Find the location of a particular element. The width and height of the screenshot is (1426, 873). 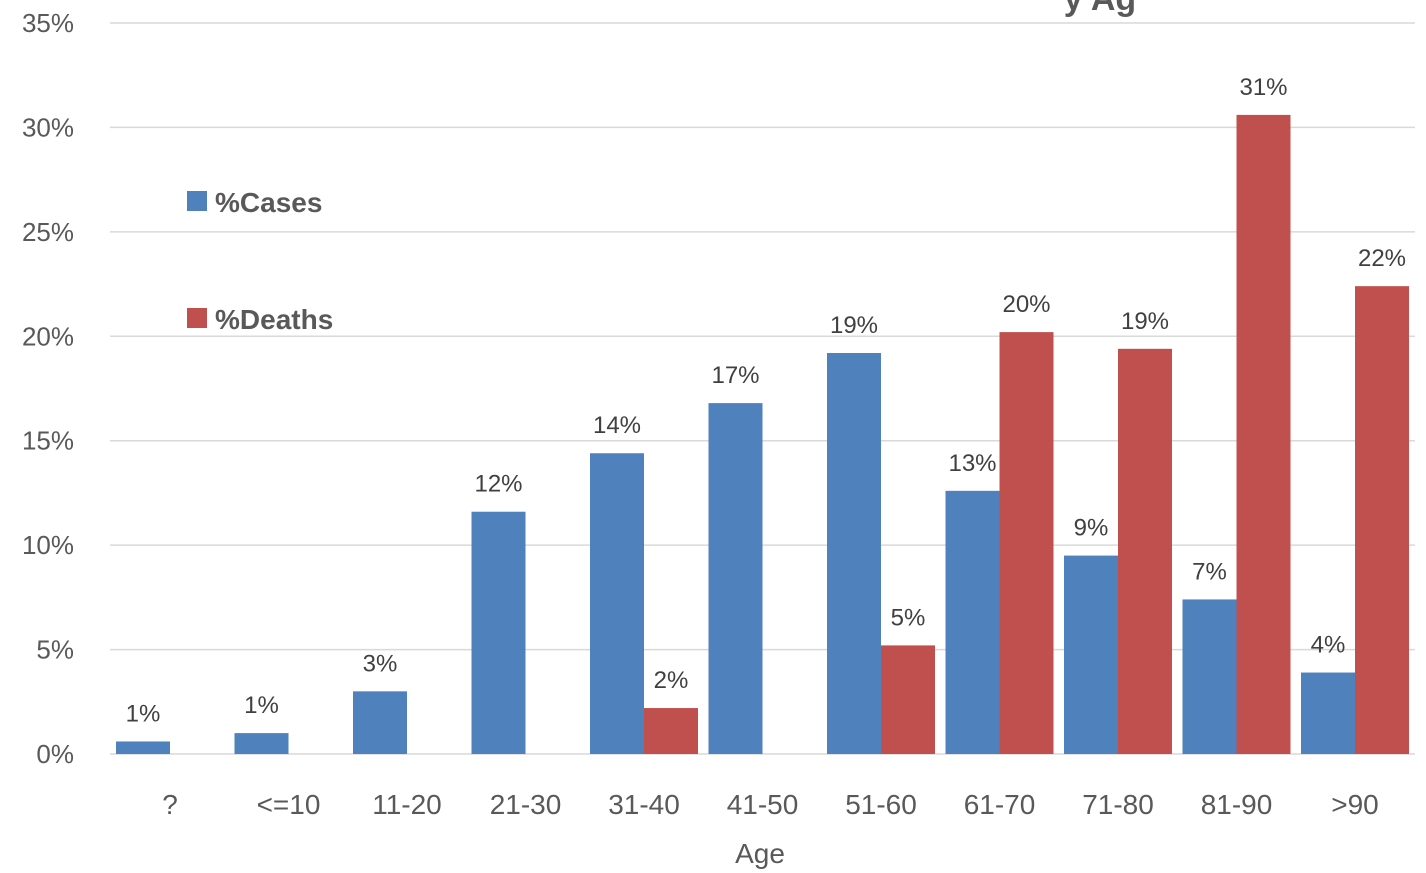

data-label-deaths: 19% is located at coordinates (1145, 321).